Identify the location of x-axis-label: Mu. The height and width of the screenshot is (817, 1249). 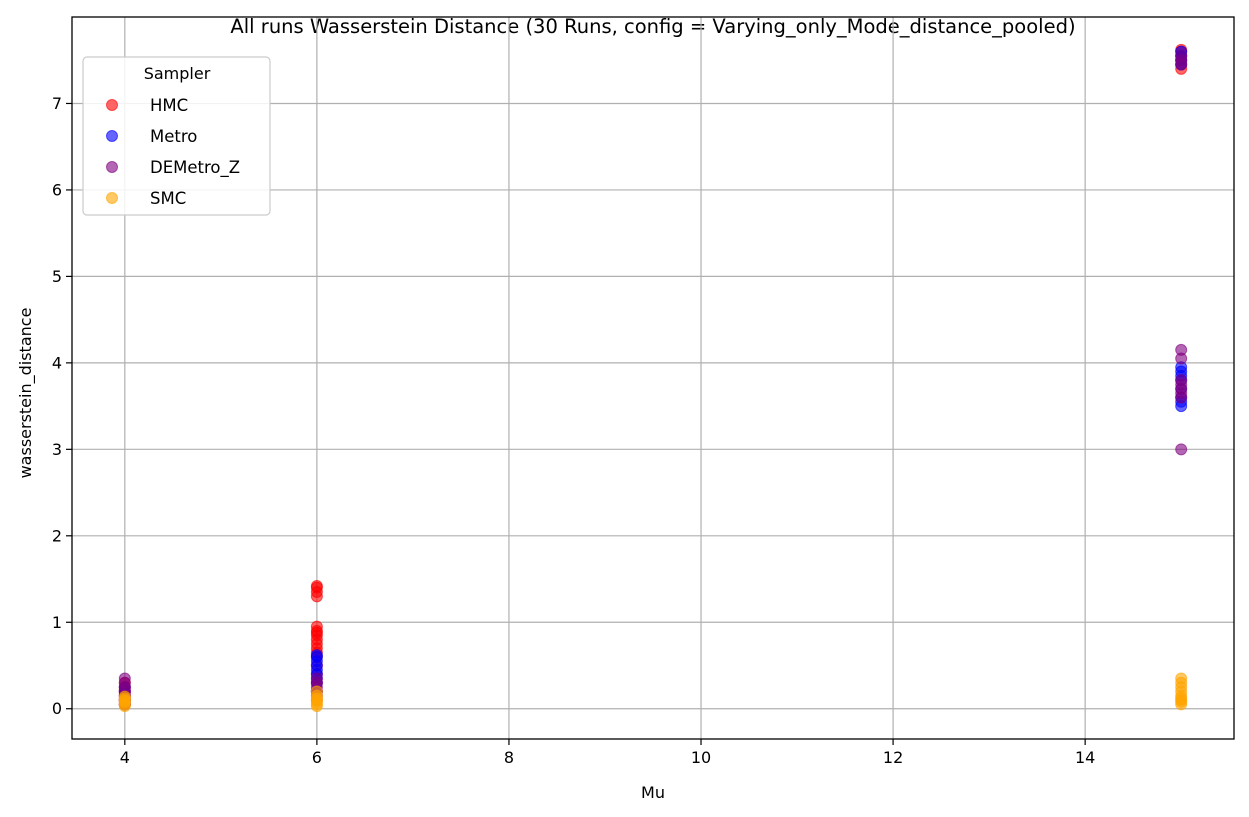
(653, 792).